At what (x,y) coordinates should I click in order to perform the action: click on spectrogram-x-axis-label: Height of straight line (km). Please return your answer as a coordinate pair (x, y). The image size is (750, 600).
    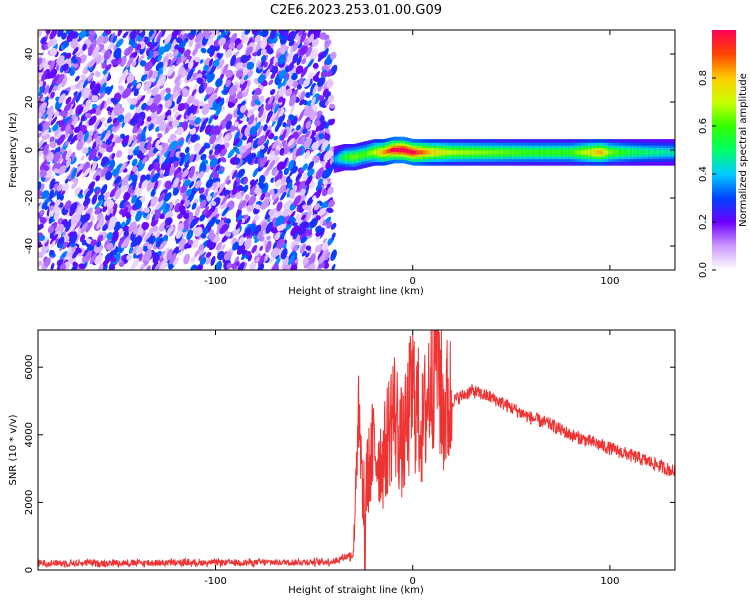
    Looking at the image, I should click on (356, 291).